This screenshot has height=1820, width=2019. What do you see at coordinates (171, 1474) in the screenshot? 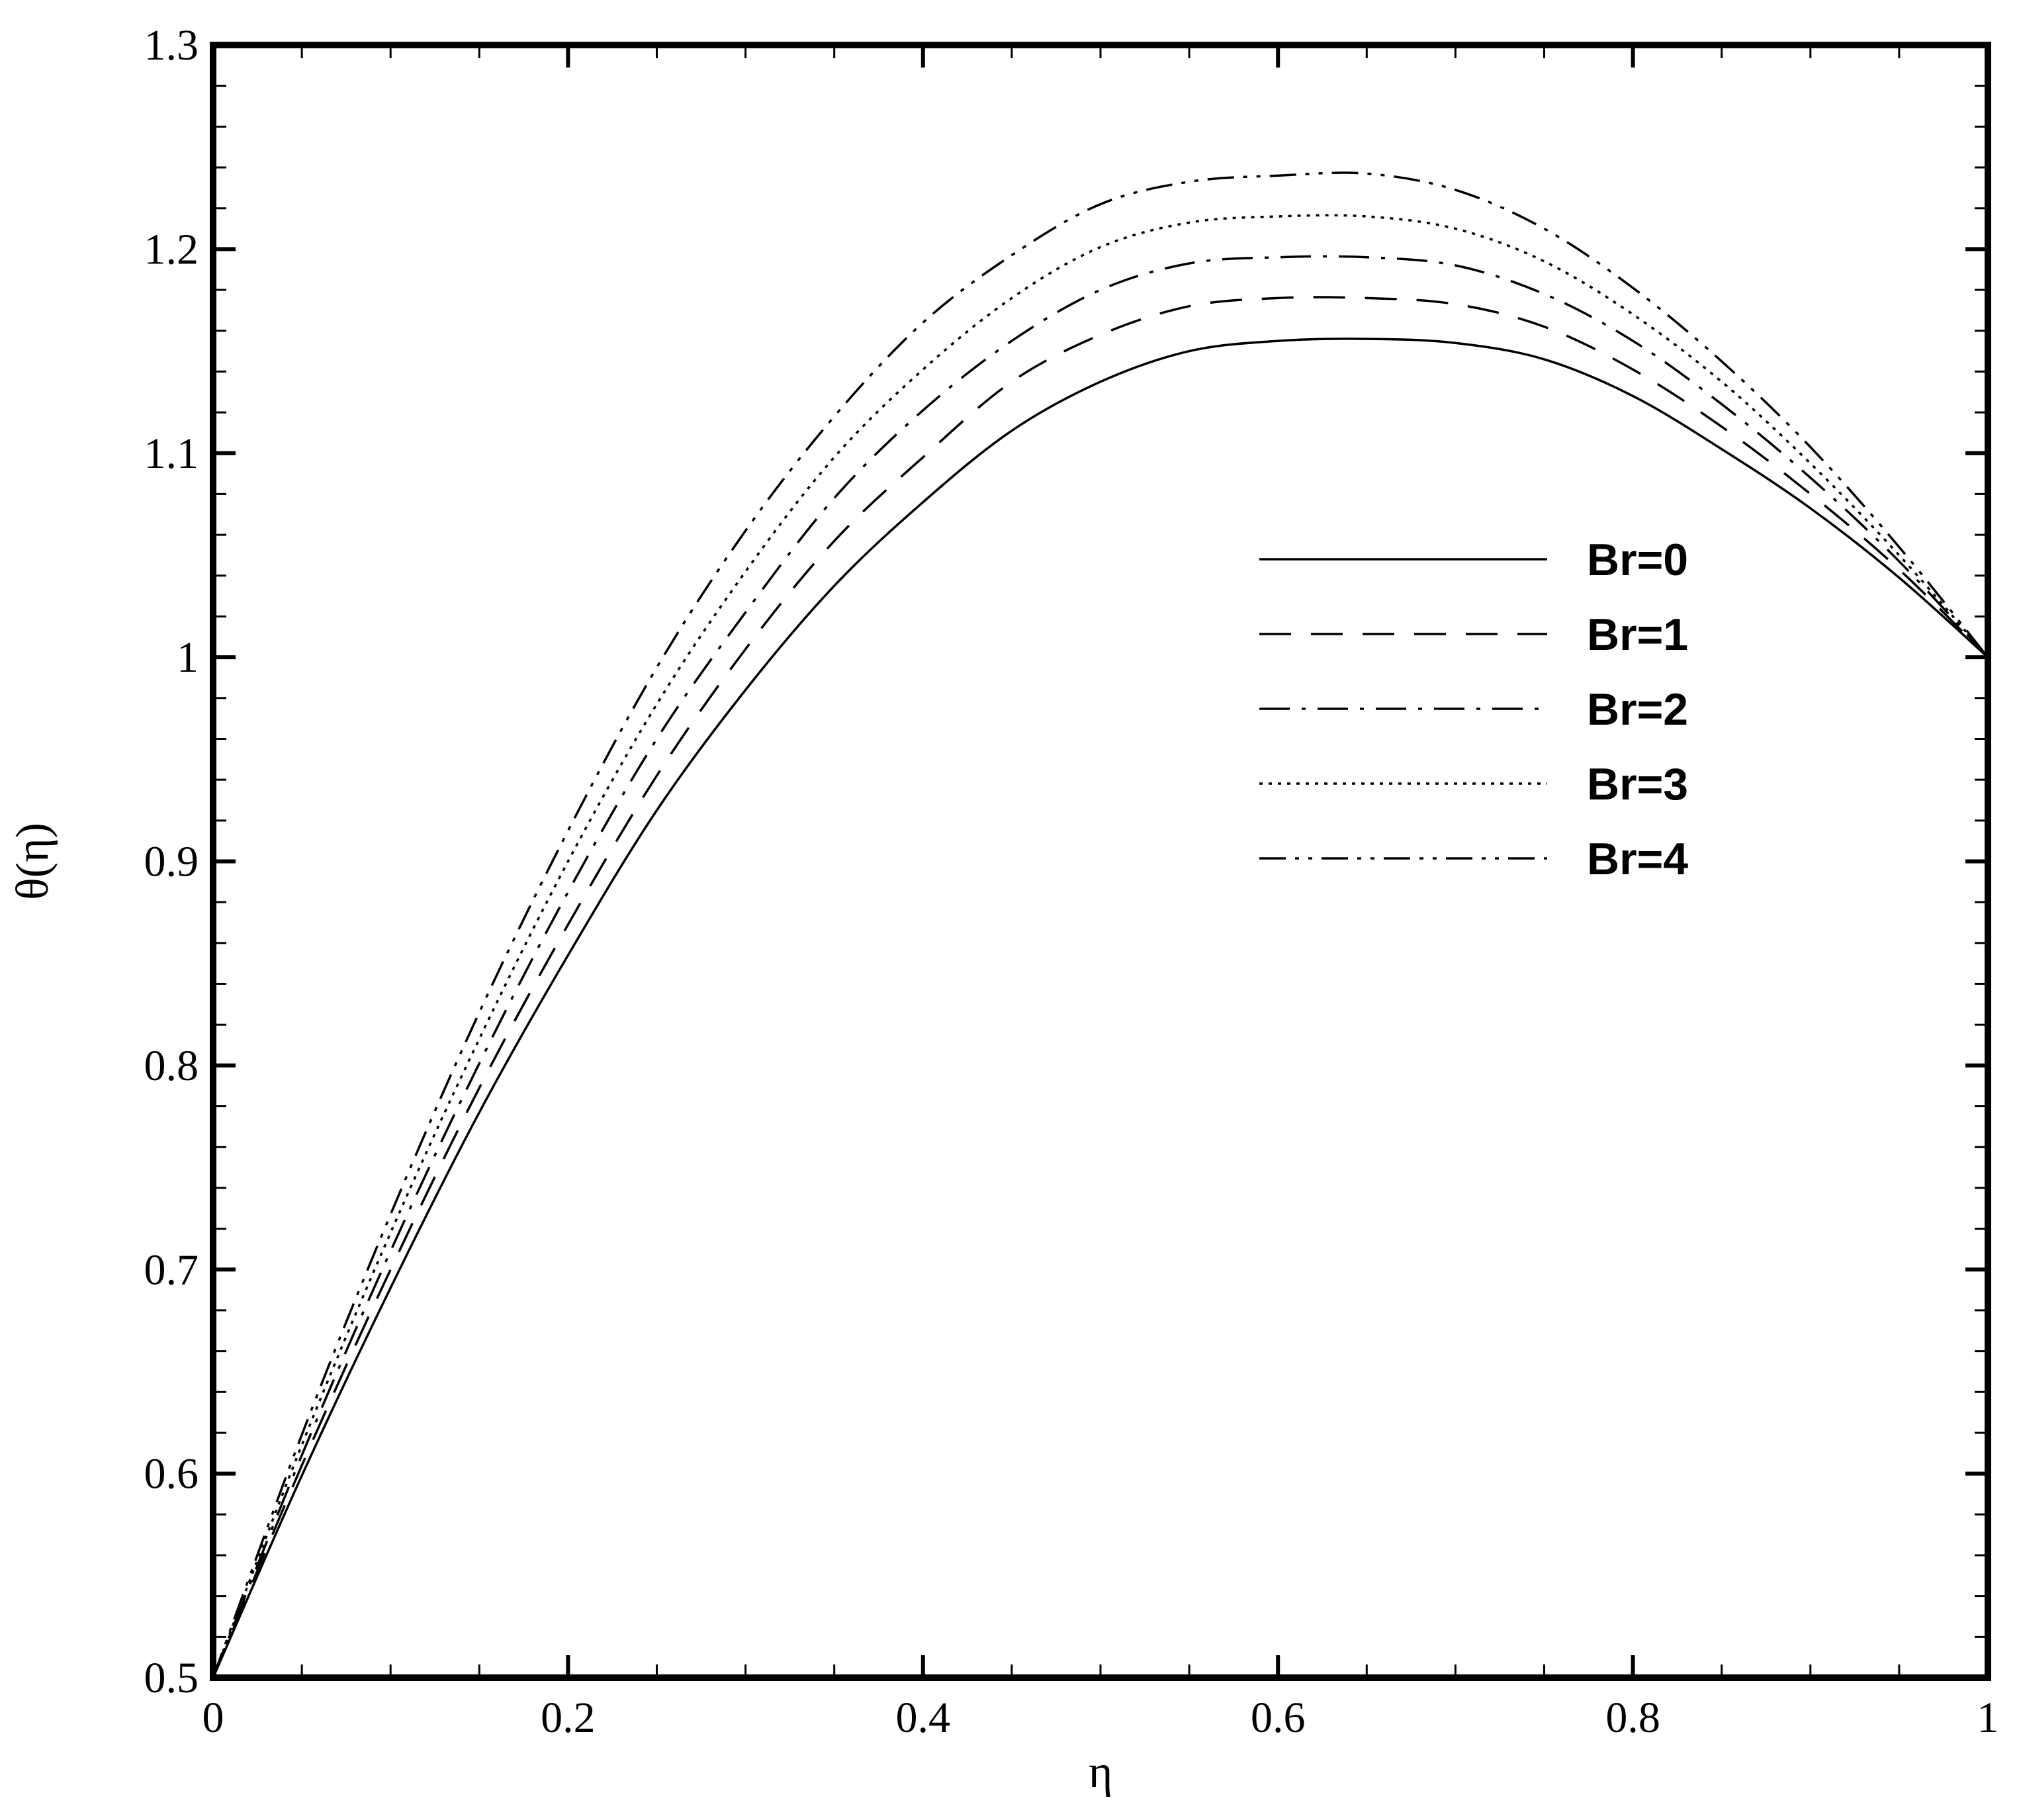
I see `y-tick-label: 0.6` at bounding box center [171, 1474].